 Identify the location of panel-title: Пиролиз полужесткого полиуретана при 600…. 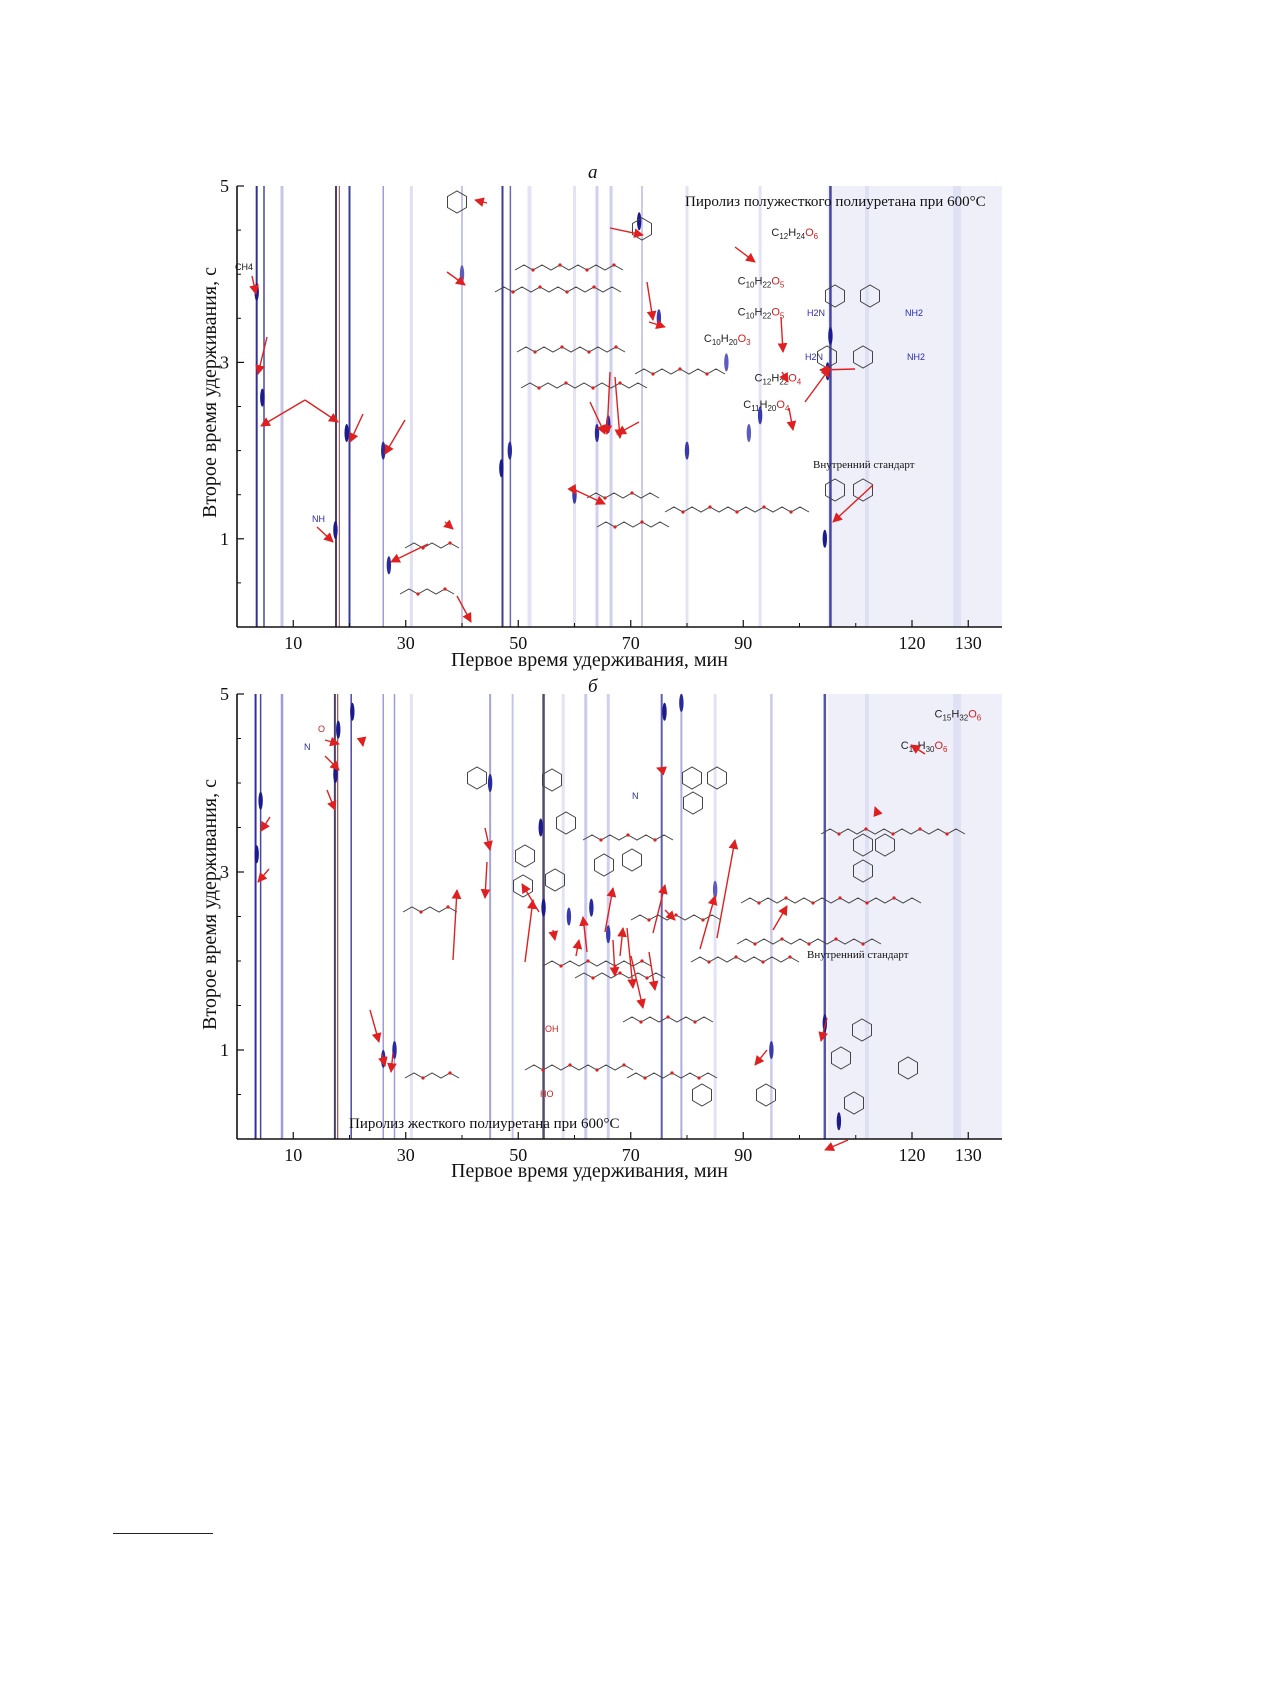
(835, 202).